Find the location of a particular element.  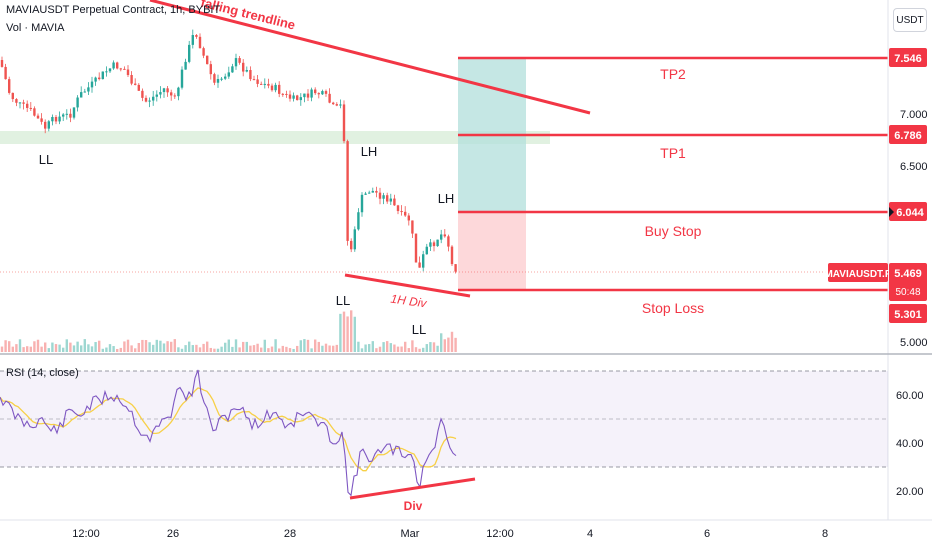

price-tag-tp1-text: 6.786 is located at coordinates (908, 136).